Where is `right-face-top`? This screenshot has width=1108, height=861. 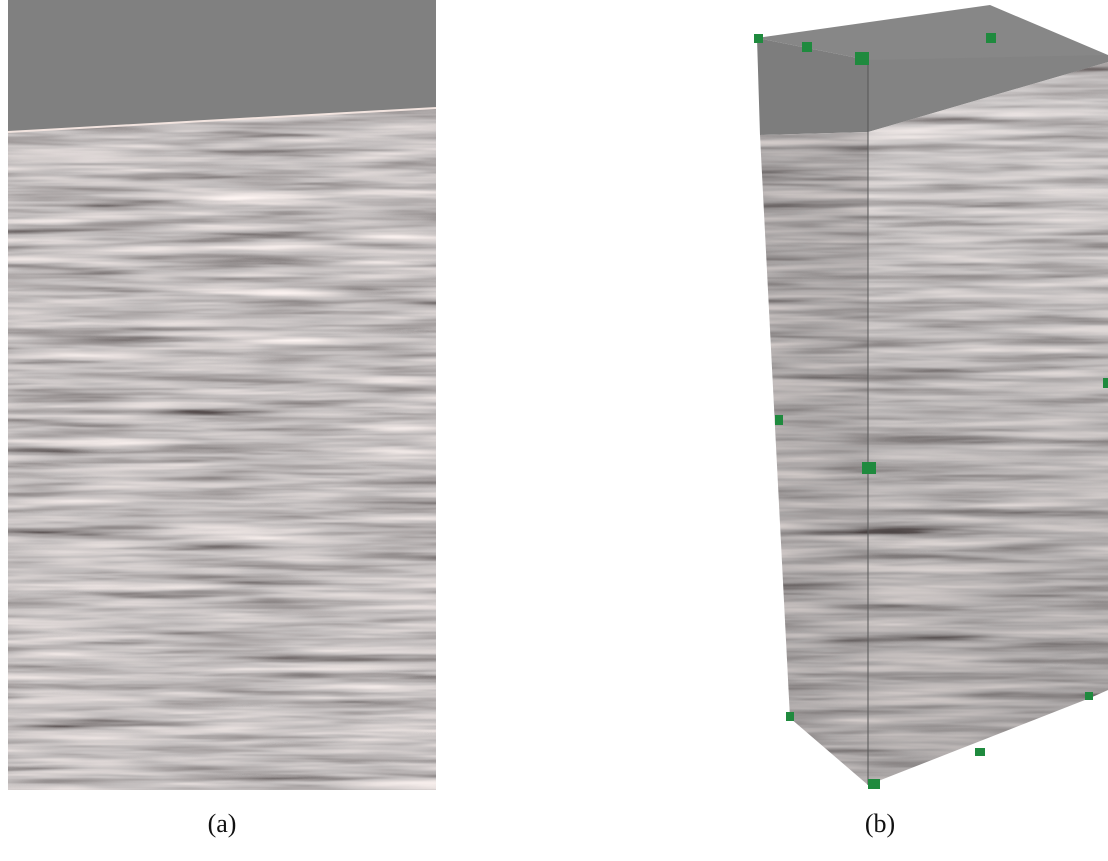
right-face-top is located at coordinates (988, 93).